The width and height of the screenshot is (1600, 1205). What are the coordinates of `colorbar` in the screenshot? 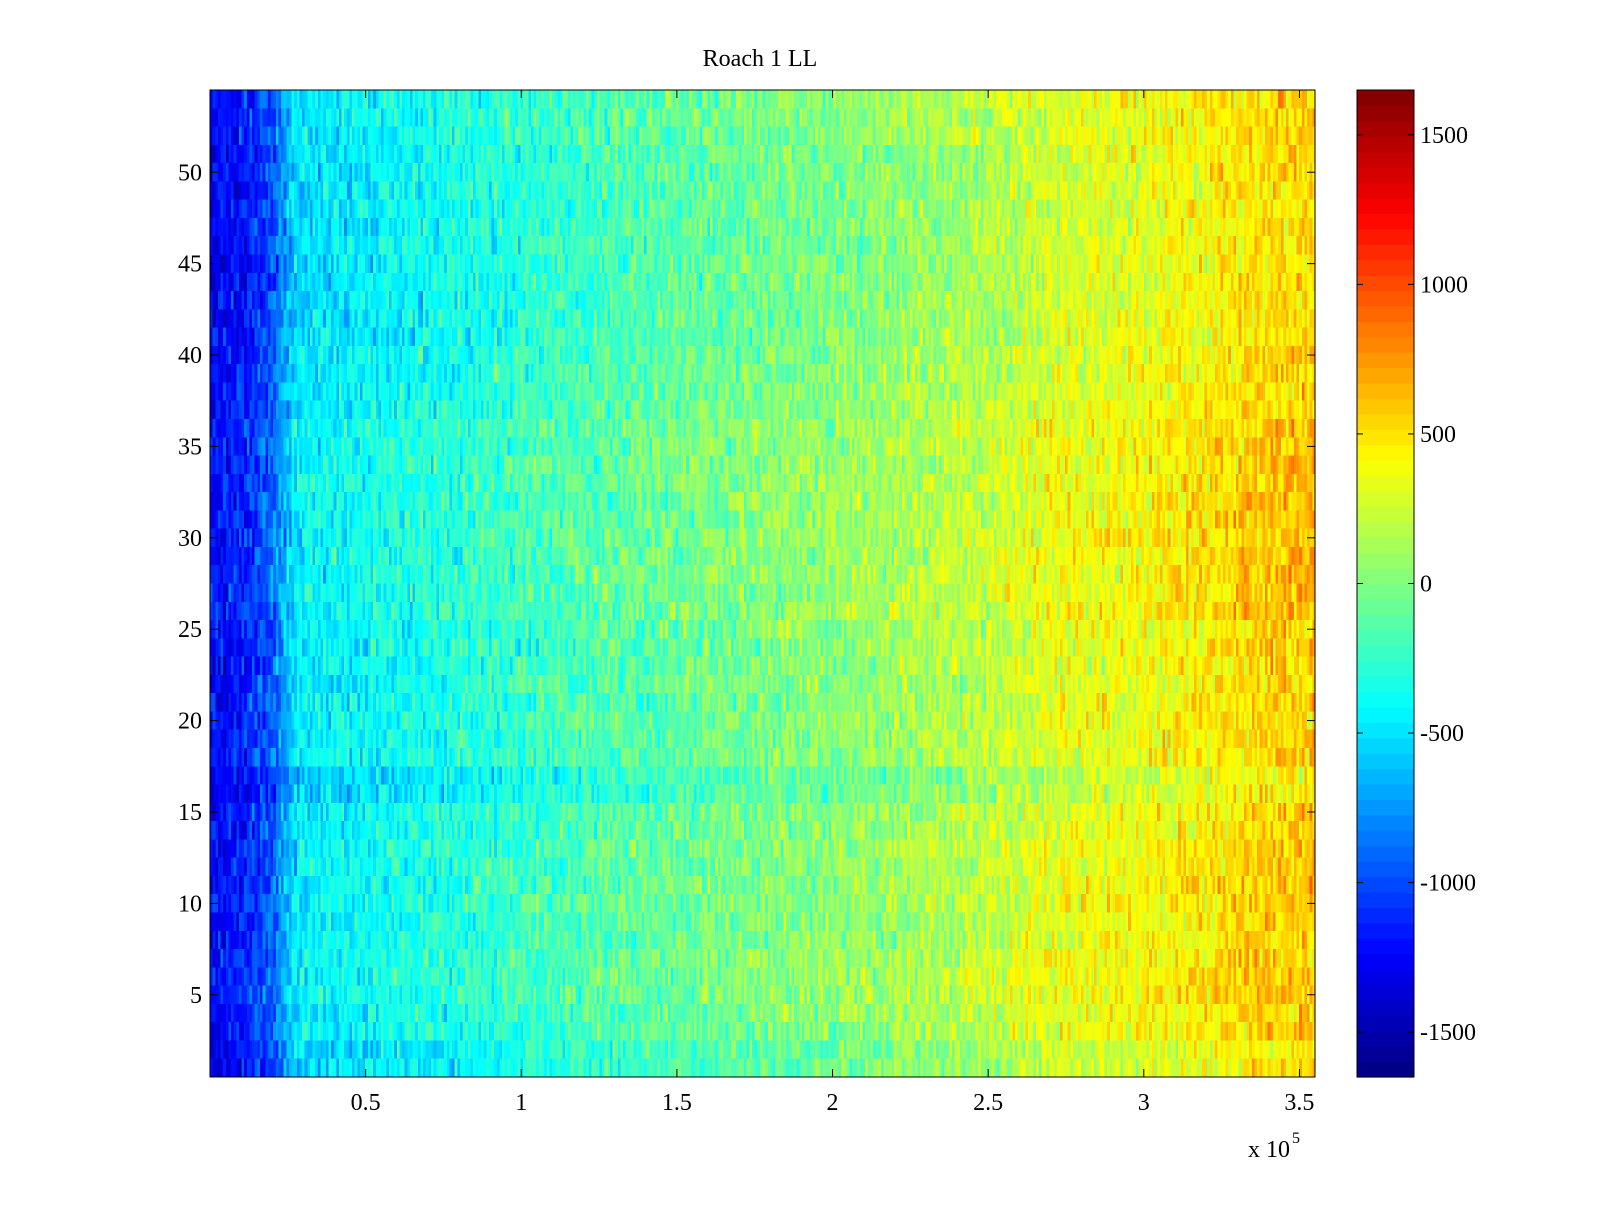 It's located at (1385, 584).